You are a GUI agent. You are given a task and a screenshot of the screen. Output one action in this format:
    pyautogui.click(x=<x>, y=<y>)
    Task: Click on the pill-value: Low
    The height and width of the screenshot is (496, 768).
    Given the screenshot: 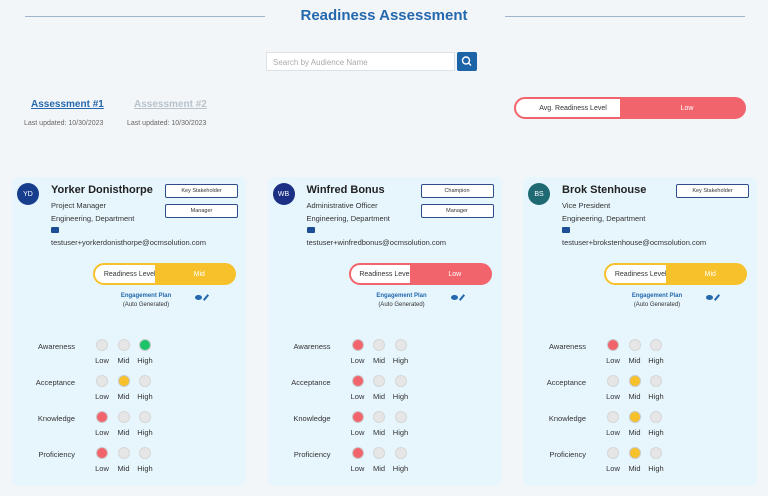 What is the action you would take?
    pyautogui.click(x=682, y=108)
    